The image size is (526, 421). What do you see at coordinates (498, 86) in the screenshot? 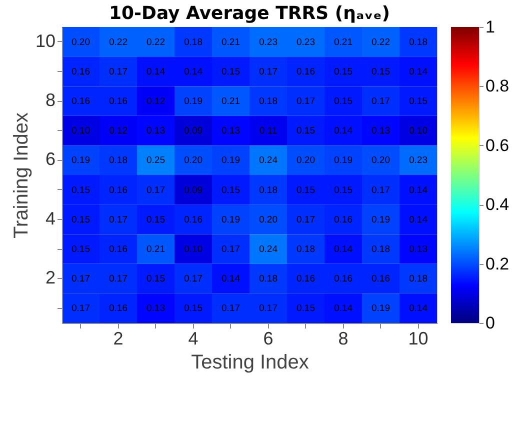
I see `color-bar-label: 0.8` at bounding box center [498, 86].